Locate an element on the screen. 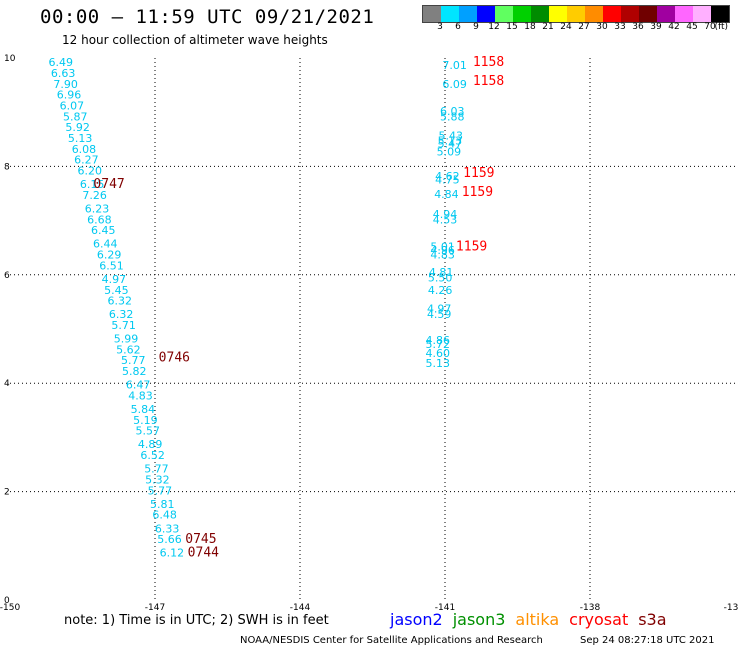 The height and width of the screenshot is (650, 740). wave-height-value: 7.90 is located at coordinates (65, 84).